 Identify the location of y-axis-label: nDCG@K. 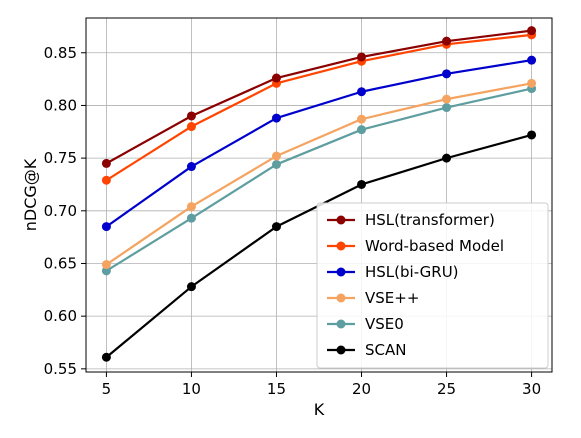
(30, 194).